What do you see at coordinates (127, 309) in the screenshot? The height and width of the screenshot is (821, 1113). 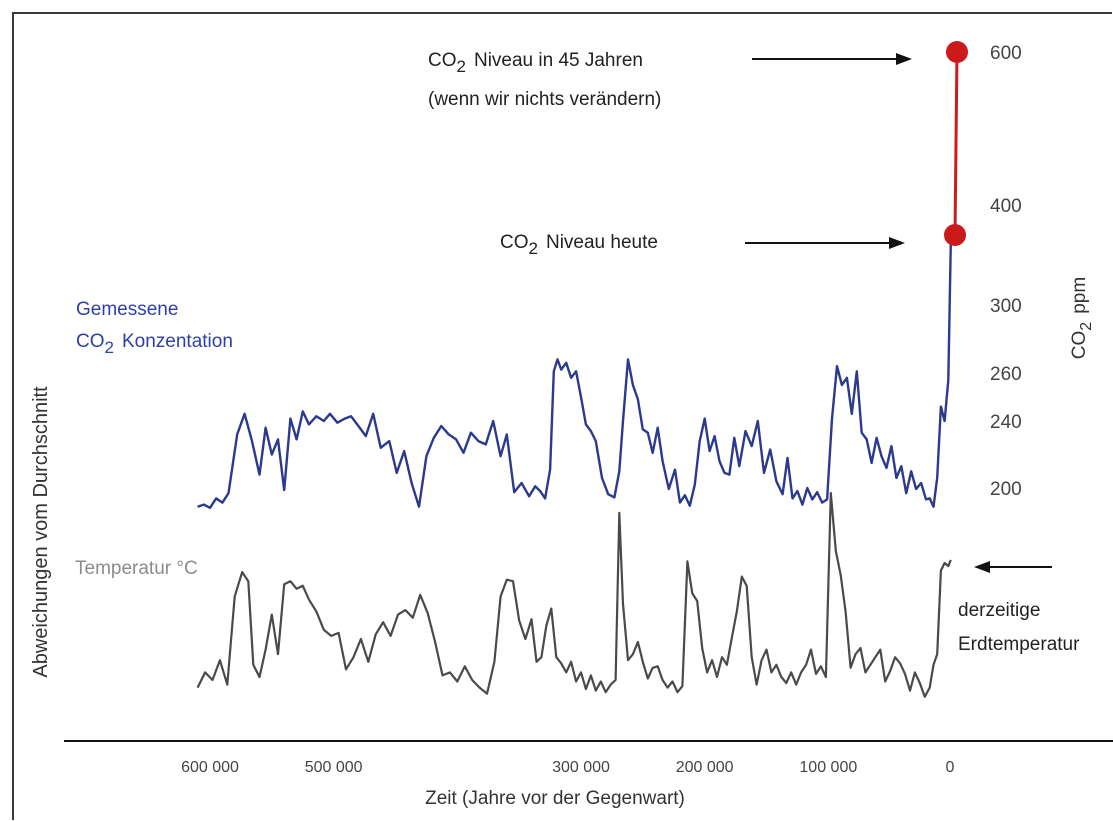 I see `co2-series-label-line1: Gemessene` at bounding box center [127, 309].